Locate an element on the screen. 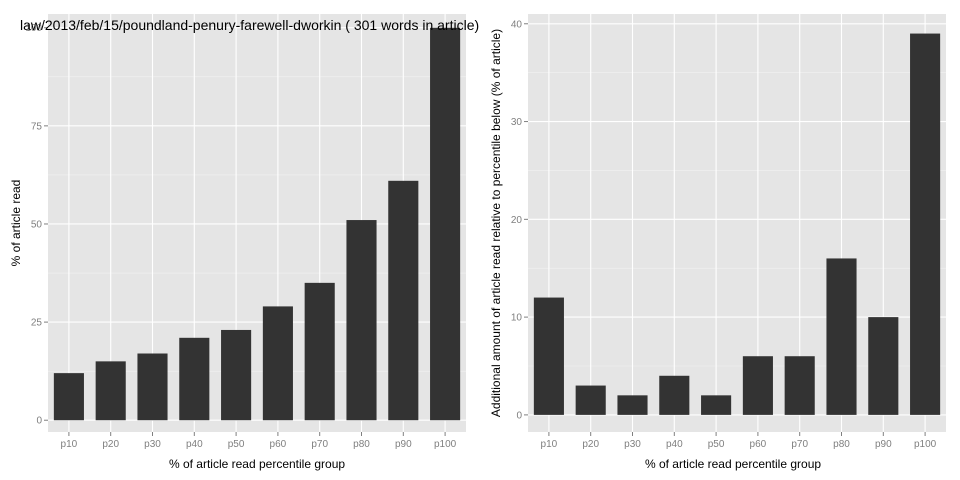 The height and width of the screenshot is (480, 960). right-bar-p80 is located at coordinates (841, 336).